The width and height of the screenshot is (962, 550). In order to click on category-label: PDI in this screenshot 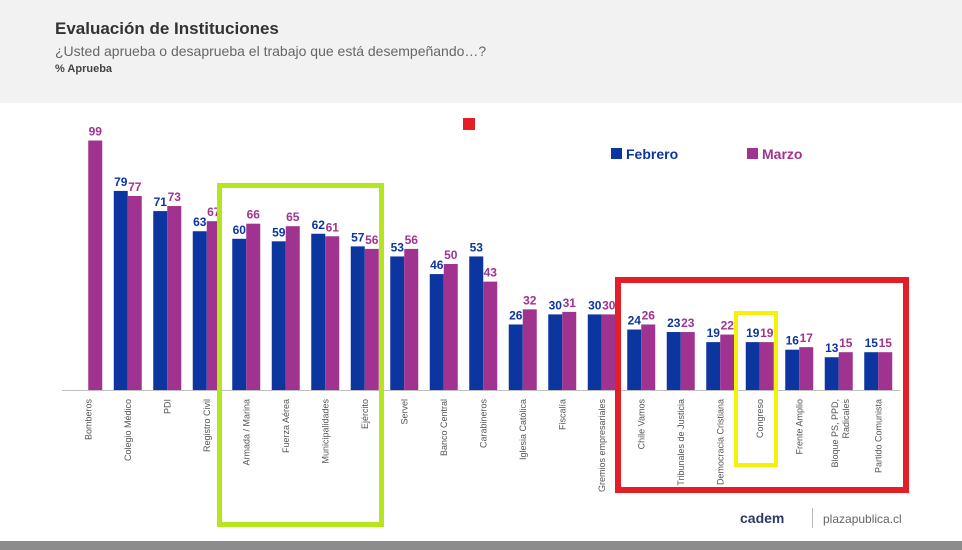, I will do `click(167, 406)`.